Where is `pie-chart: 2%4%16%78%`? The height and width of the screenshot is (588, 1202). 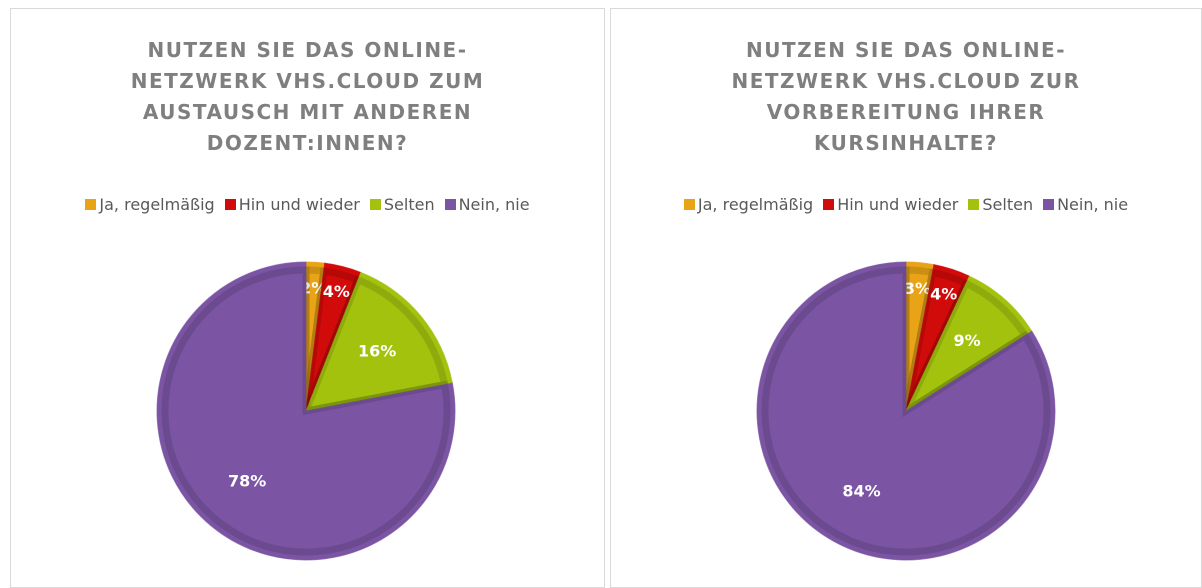
pie-chart: 2%4%16%78% is located at coordinates (306, 411).